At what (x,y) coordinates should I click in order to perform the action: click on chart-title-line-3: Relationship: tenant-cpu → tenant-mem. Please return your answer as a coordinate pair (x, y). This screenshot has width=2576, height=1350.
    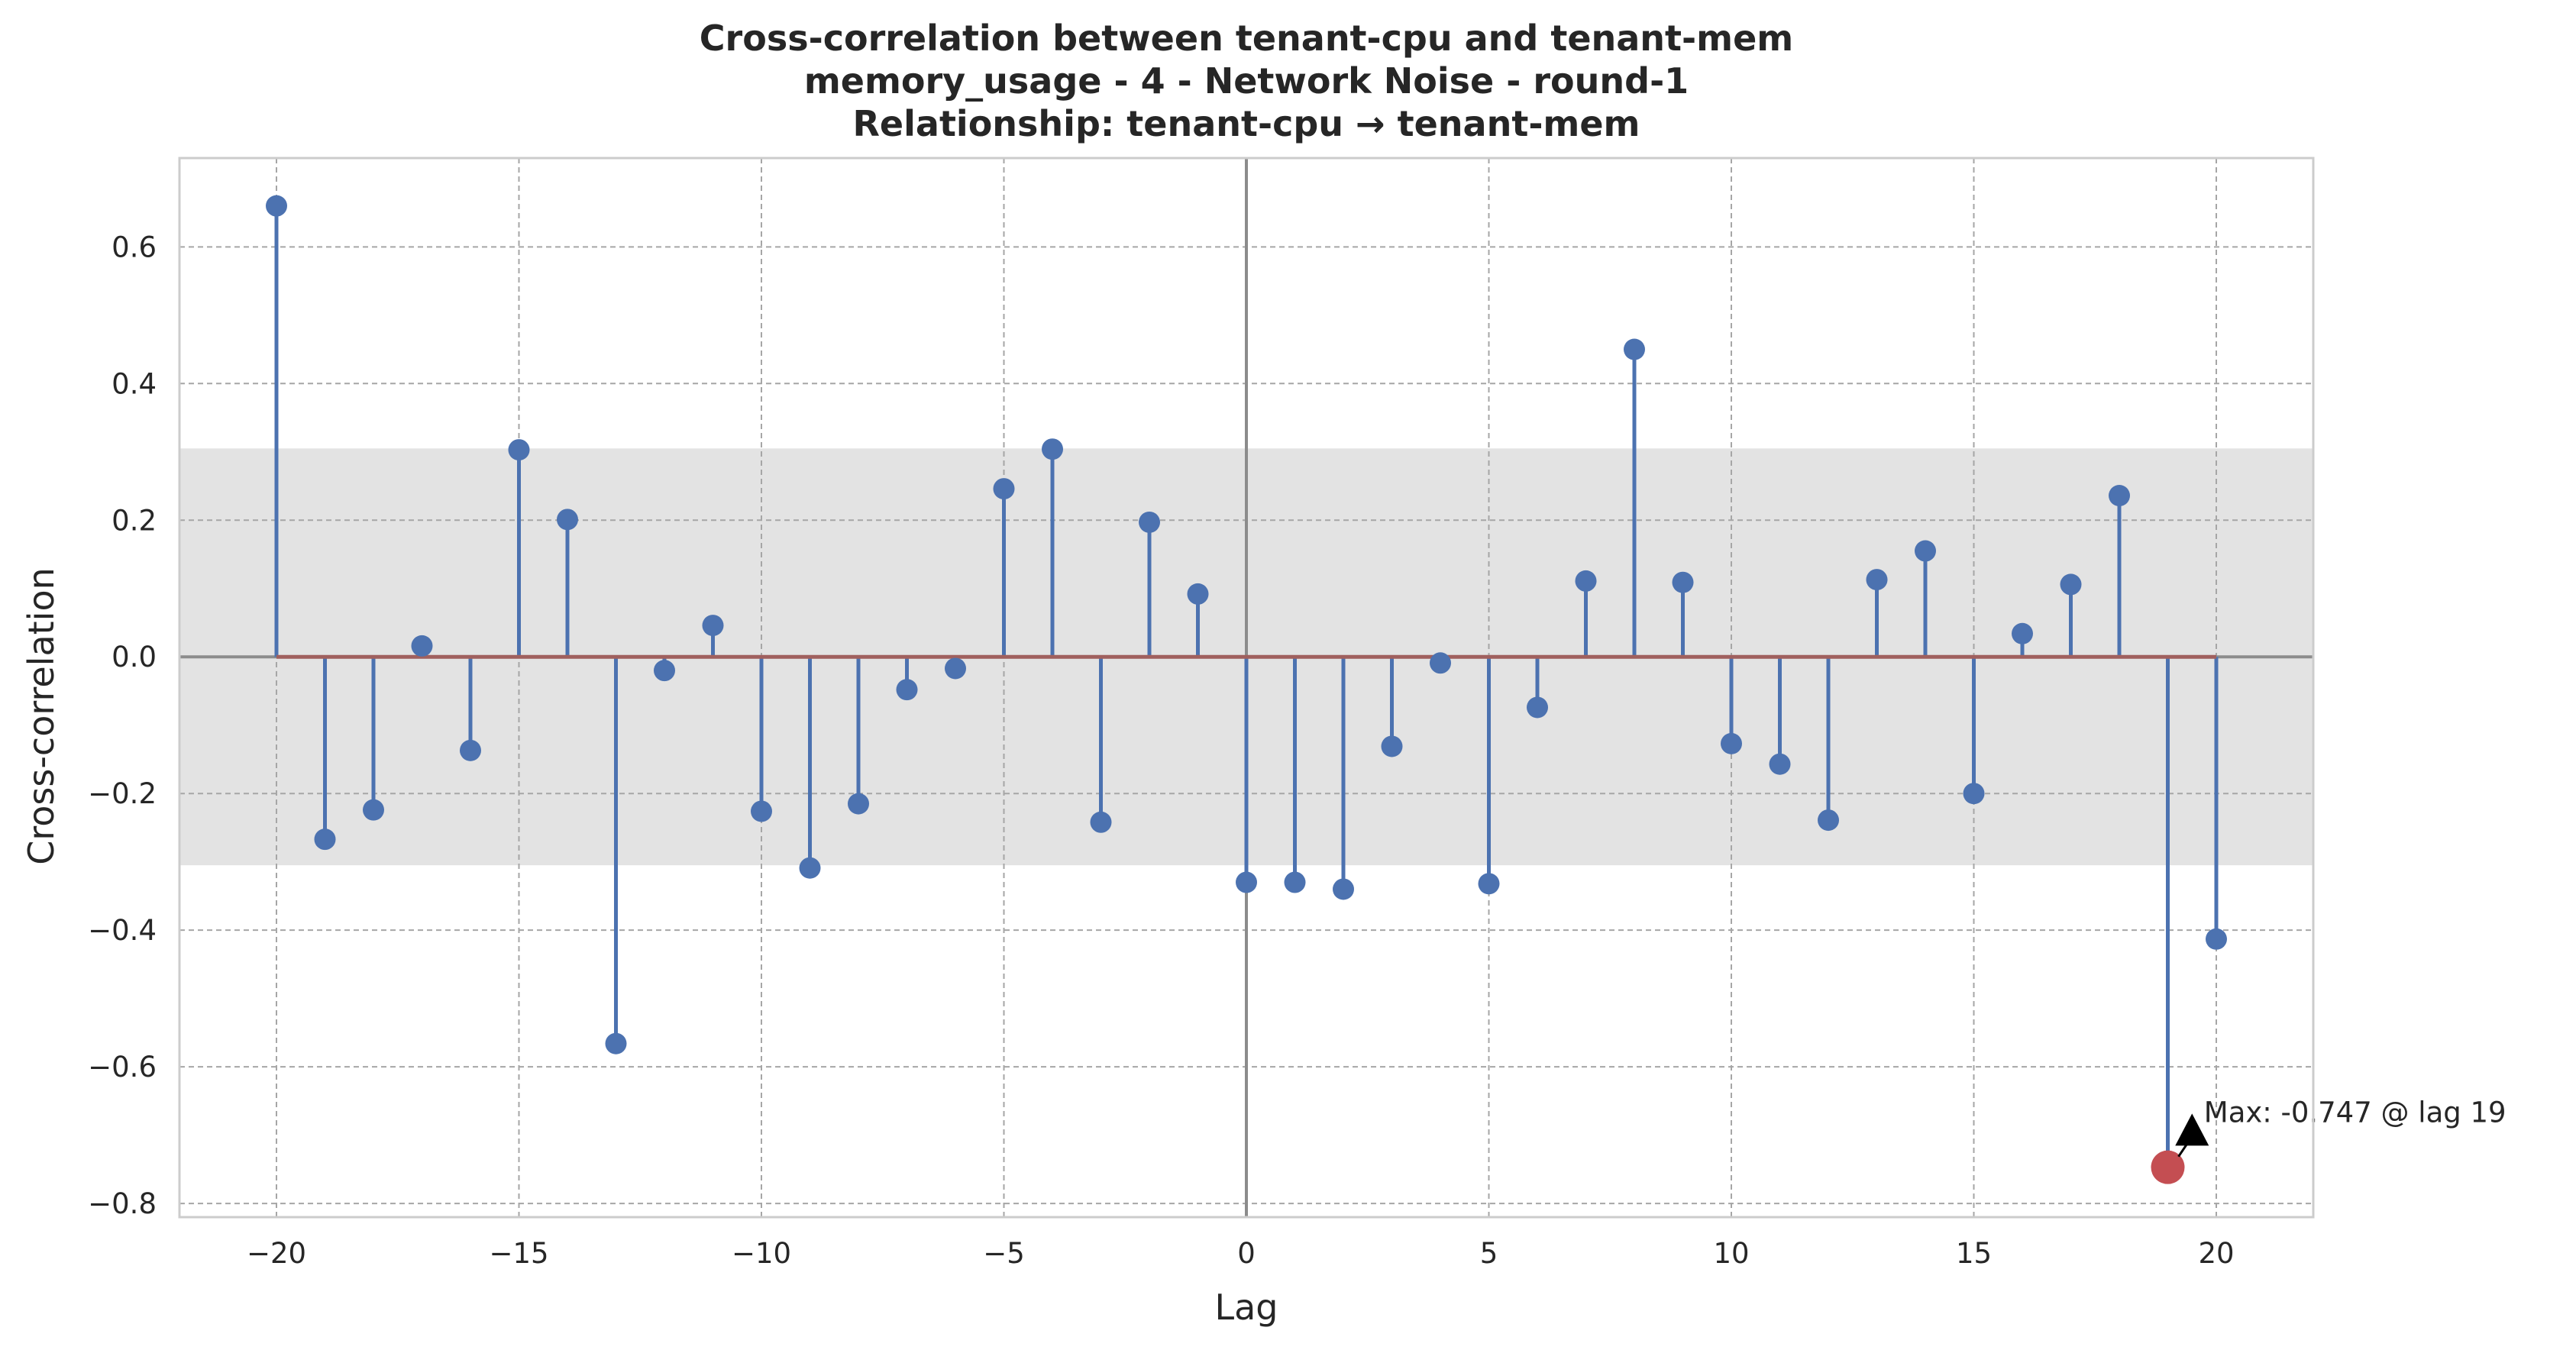
    Looking at the image, I should click on (1246, 123).